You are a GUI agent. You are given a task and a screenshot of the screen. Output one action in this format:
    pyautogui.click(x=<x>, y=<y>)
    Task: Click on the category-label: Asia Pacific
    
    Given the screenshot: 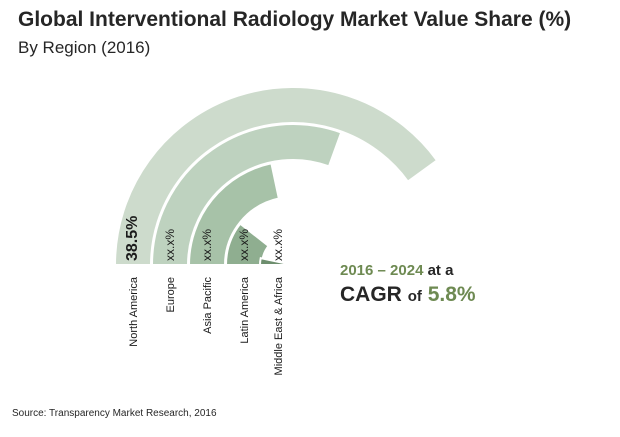 What is the action you would take?
    pyautogui.click(x=208, y=305)
    